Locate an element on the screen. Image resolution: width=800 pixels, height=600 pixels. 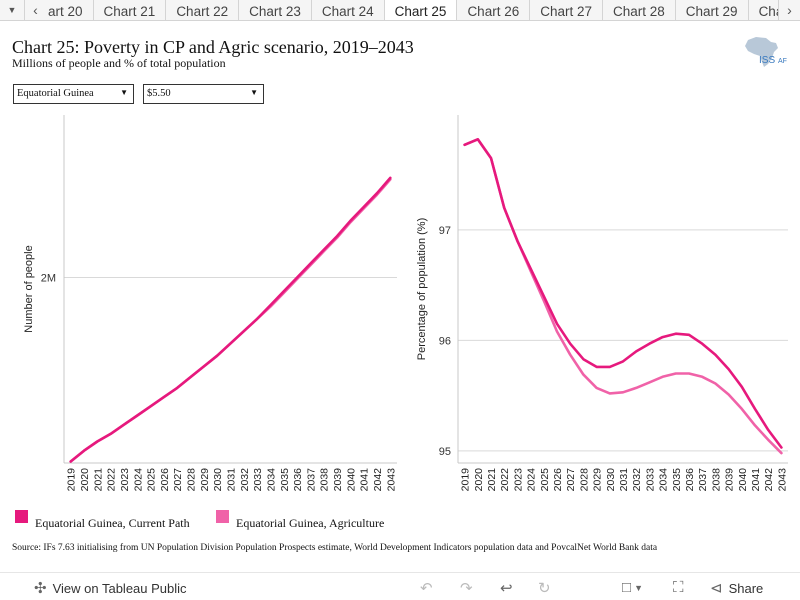
refresh-icon: ↻ is located at coordinates (544, 588).